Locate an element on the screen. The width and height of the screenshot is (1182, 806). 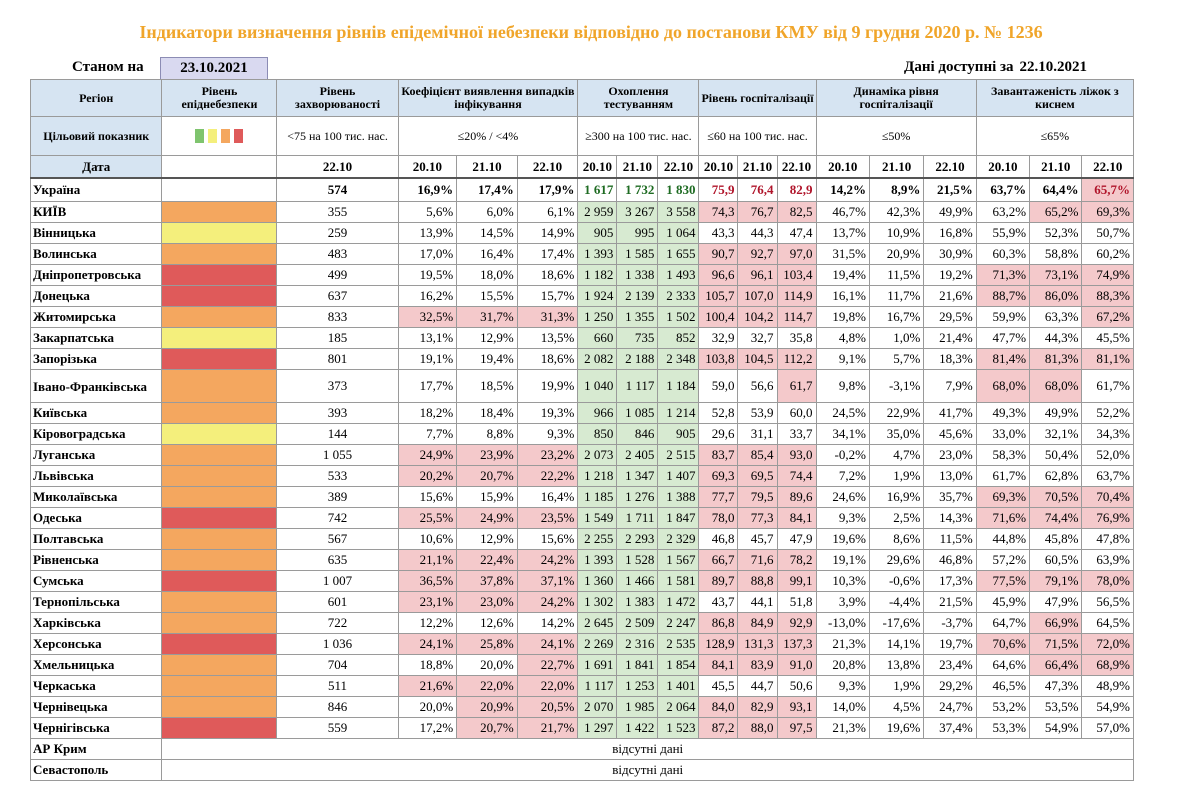
oxygen-beds-value: 45,5% is located at coordinates (1107, 338).